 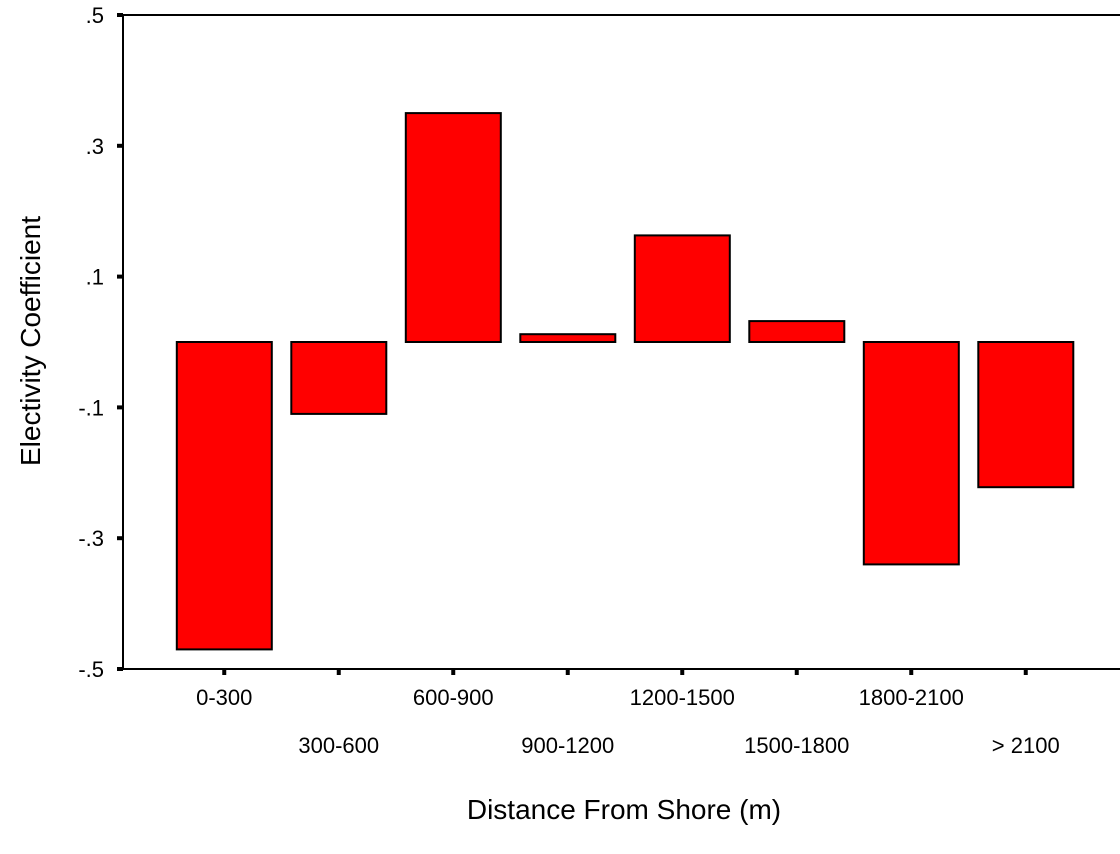 What do you see at coordinates (30, 341) in the screenshot?
I see `y-axis-title: Electivity Coefficient` at bounding box center [30, 341].